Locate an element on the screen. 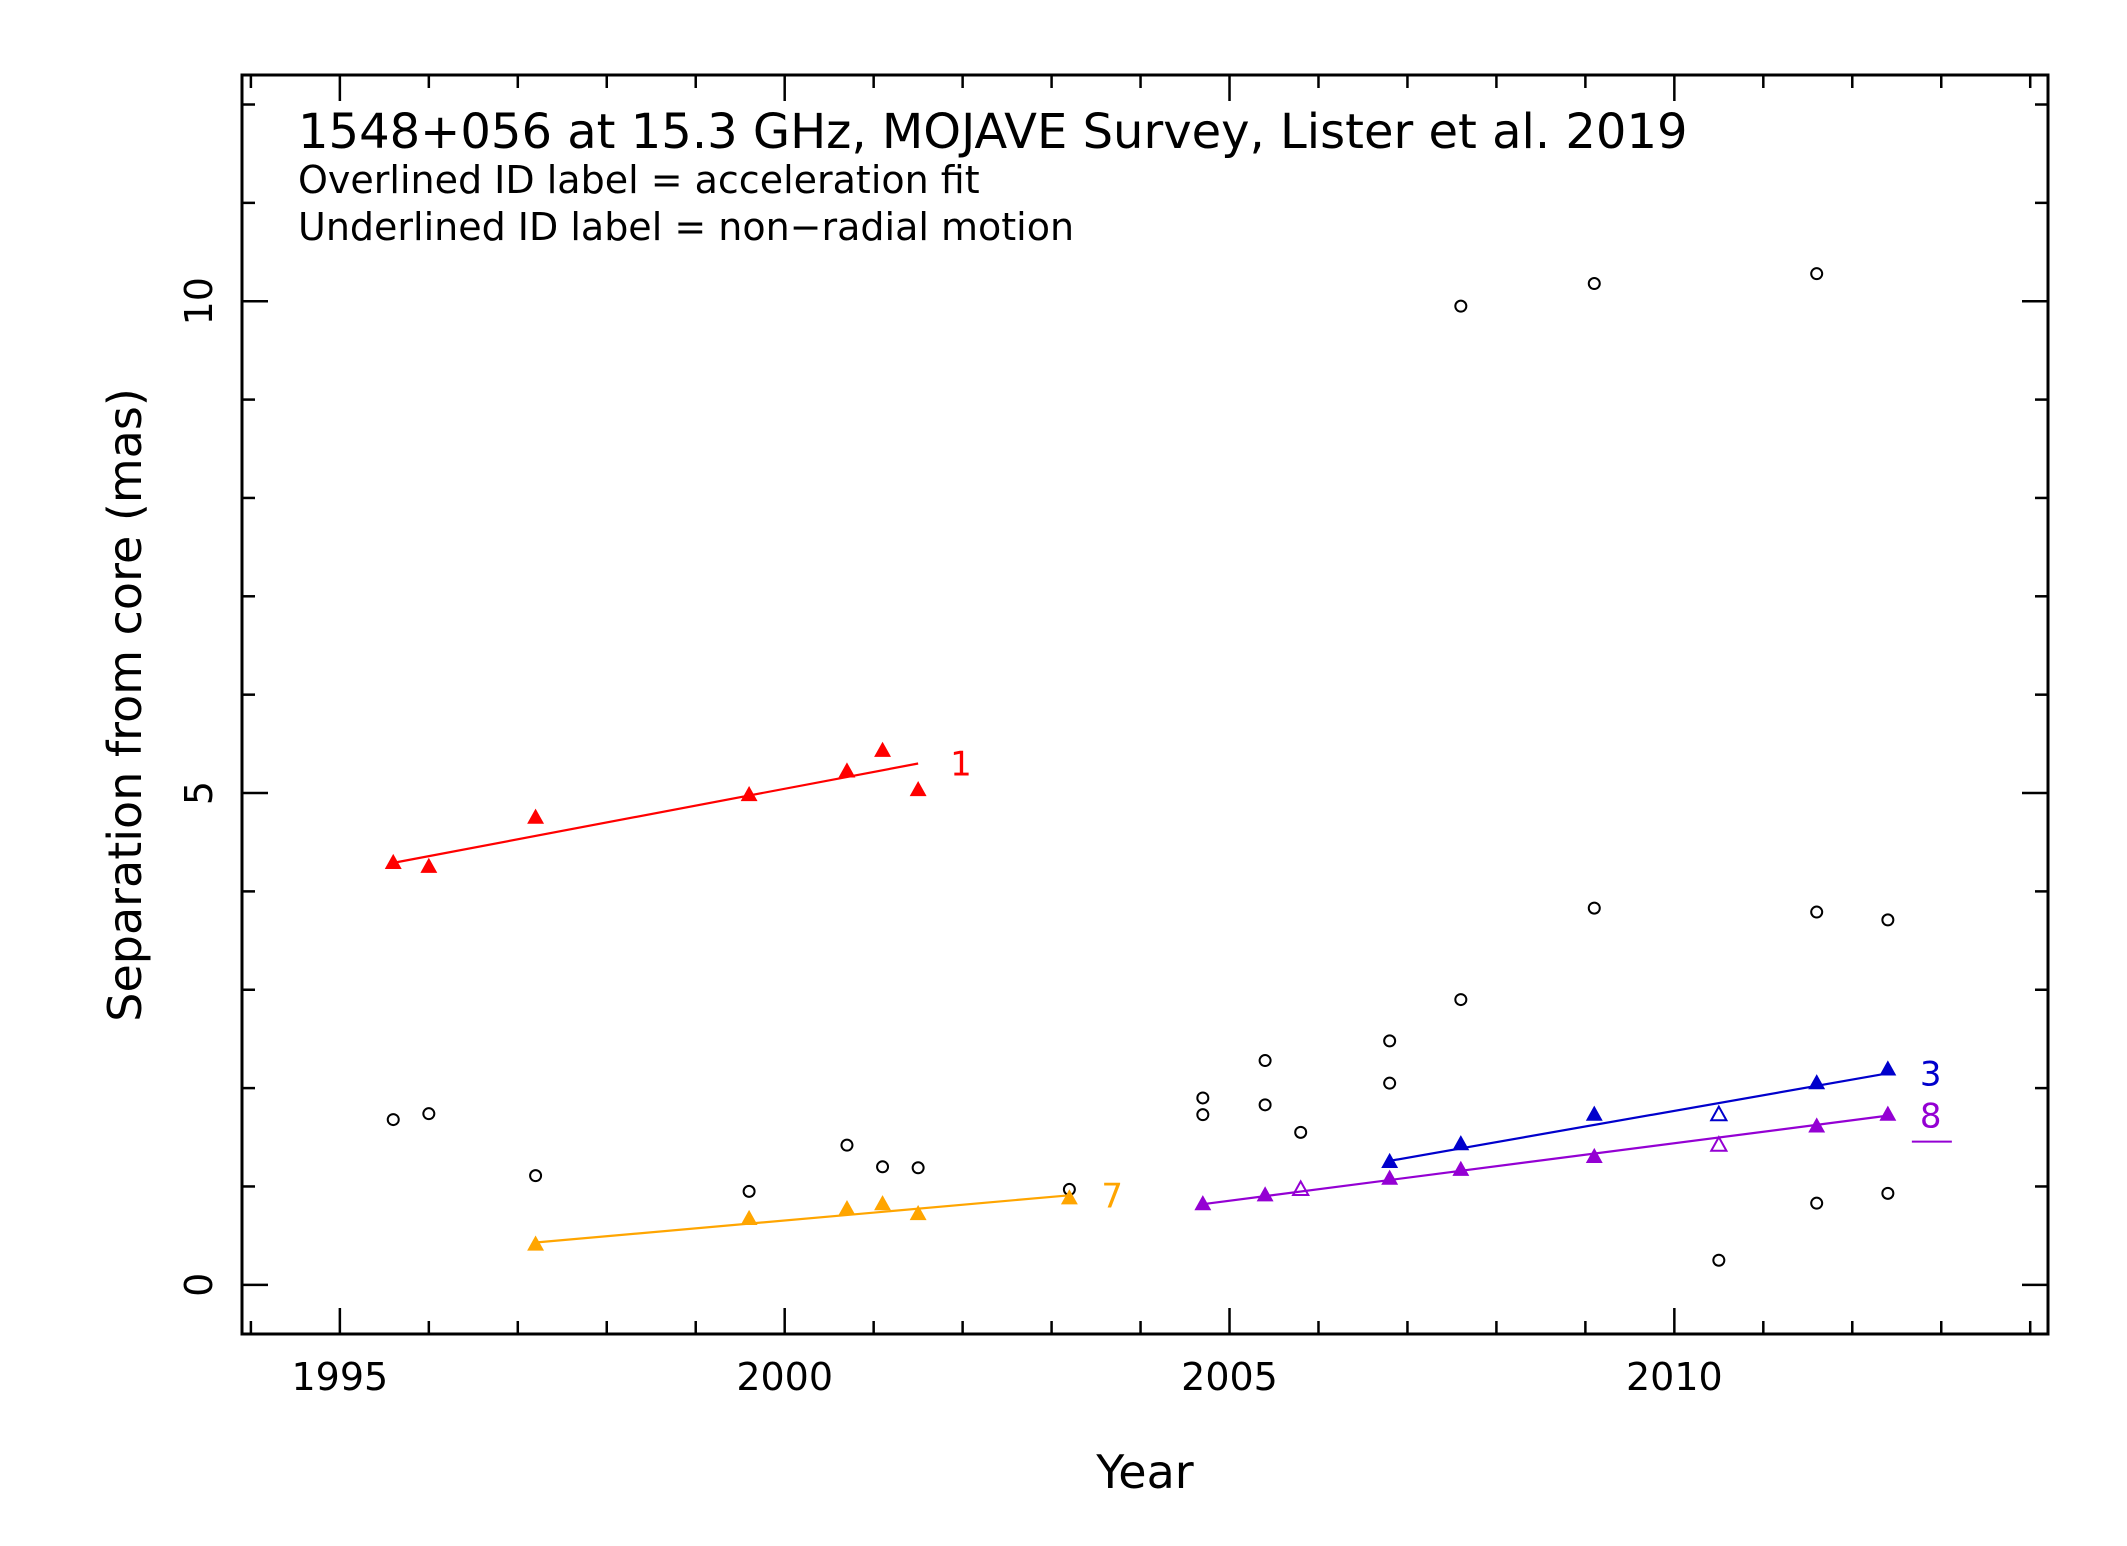  series-label-8: 8 is located at coordinates (1931, 1117).